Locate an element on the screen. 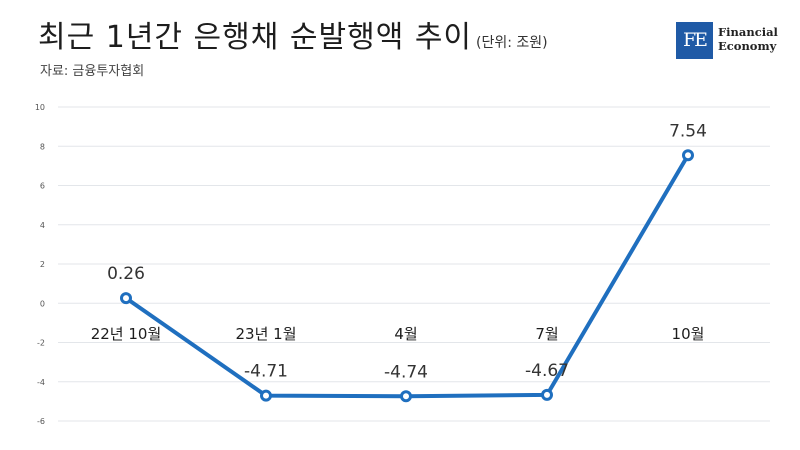 This screenshot has height=450, width=800. data-label: 7.54 is located at coordinates (688, 131).